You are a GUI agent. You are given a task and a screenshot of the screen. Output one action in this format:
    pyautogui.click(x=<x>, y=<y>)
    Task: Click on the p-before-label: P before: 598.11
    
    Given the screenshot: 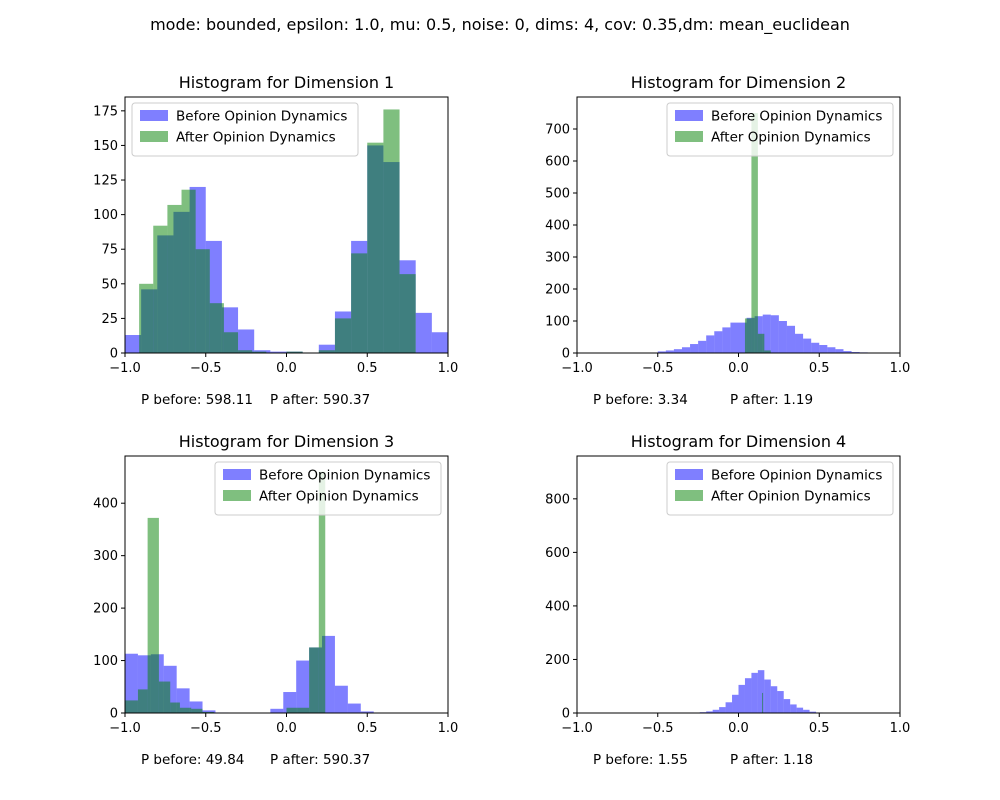 What is the action you would take?
    pyautogui.click(x=197, y=400)
    